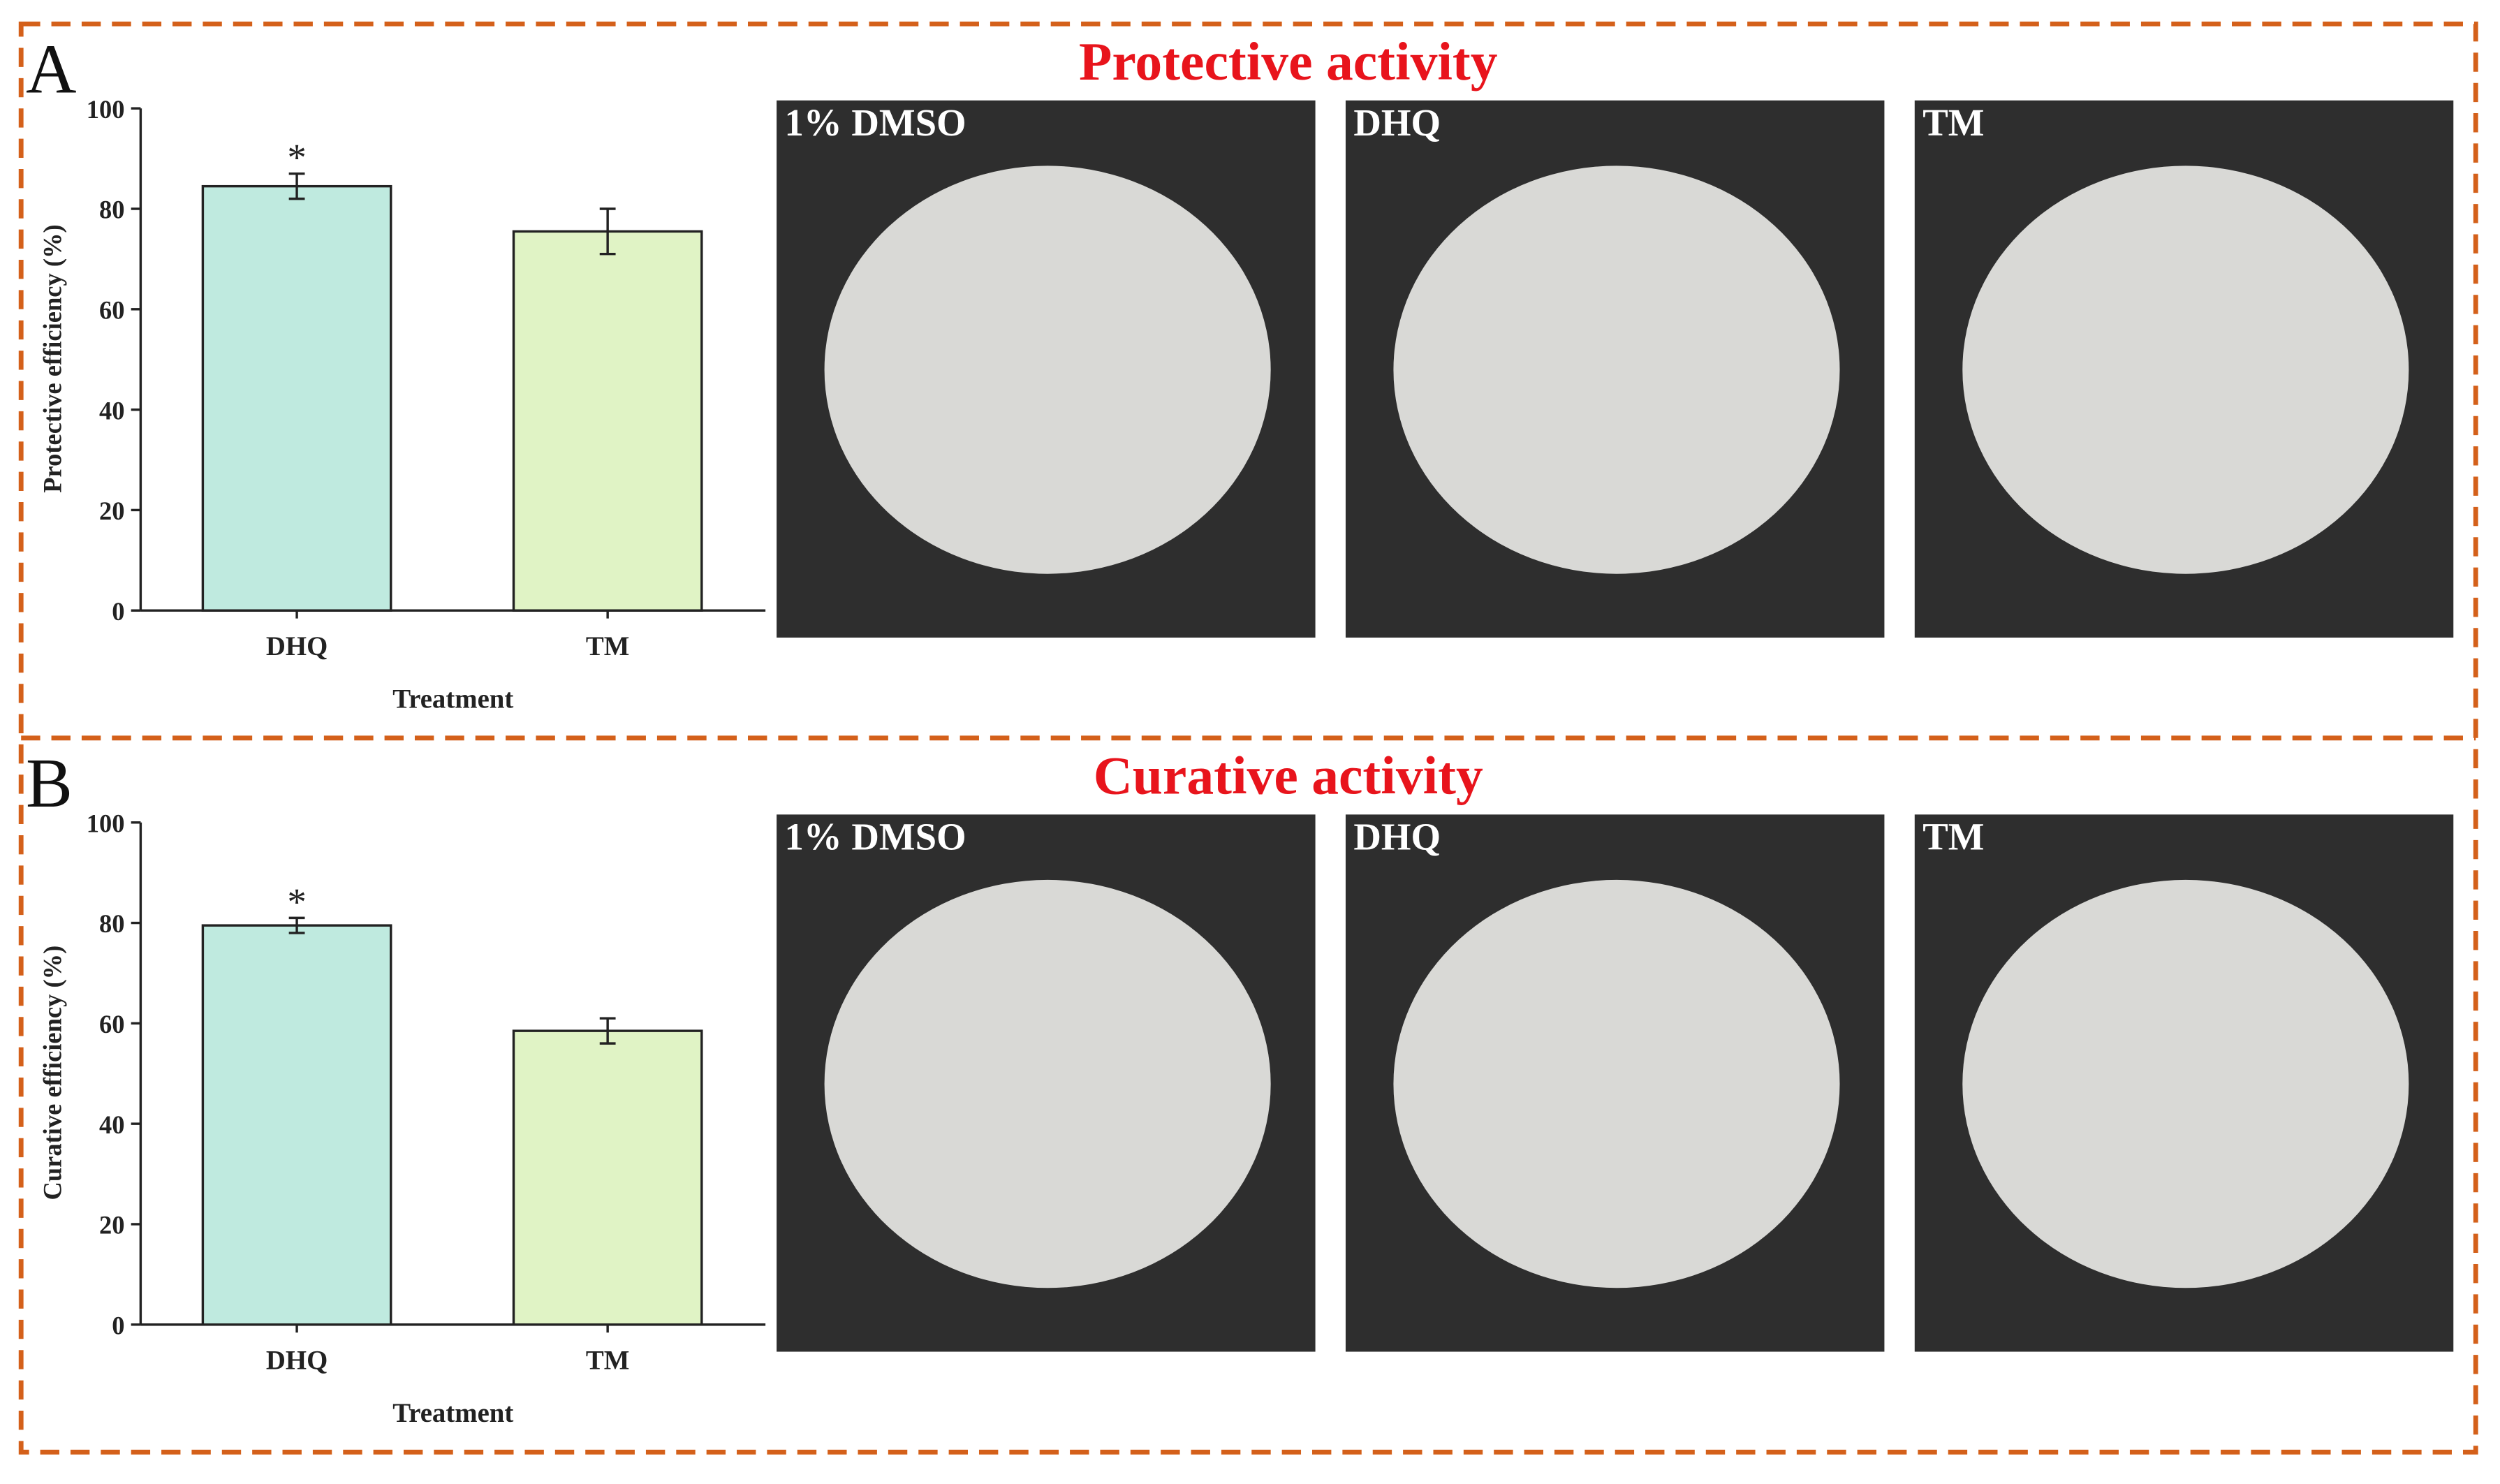  Describe the element at coordinates (49, 783) in the screenshot. I see `panel-label: B` at that location.